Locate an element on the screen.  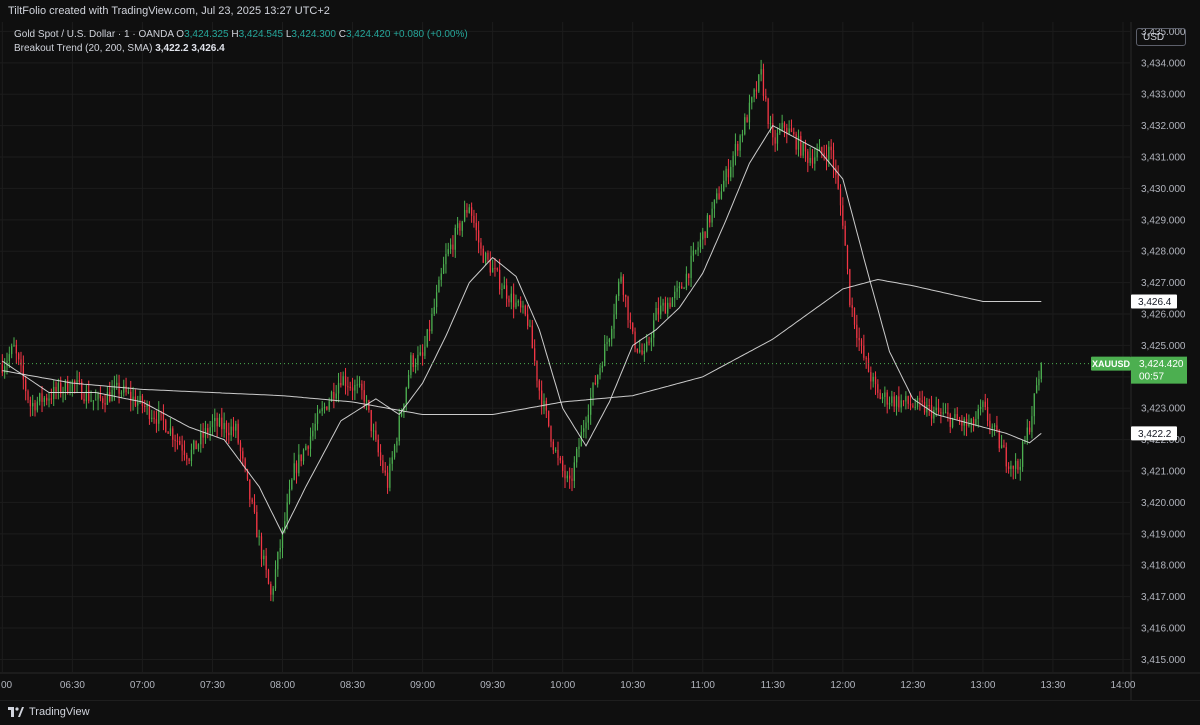
ohlc-open-label: O is located at coordinates (180, 34).